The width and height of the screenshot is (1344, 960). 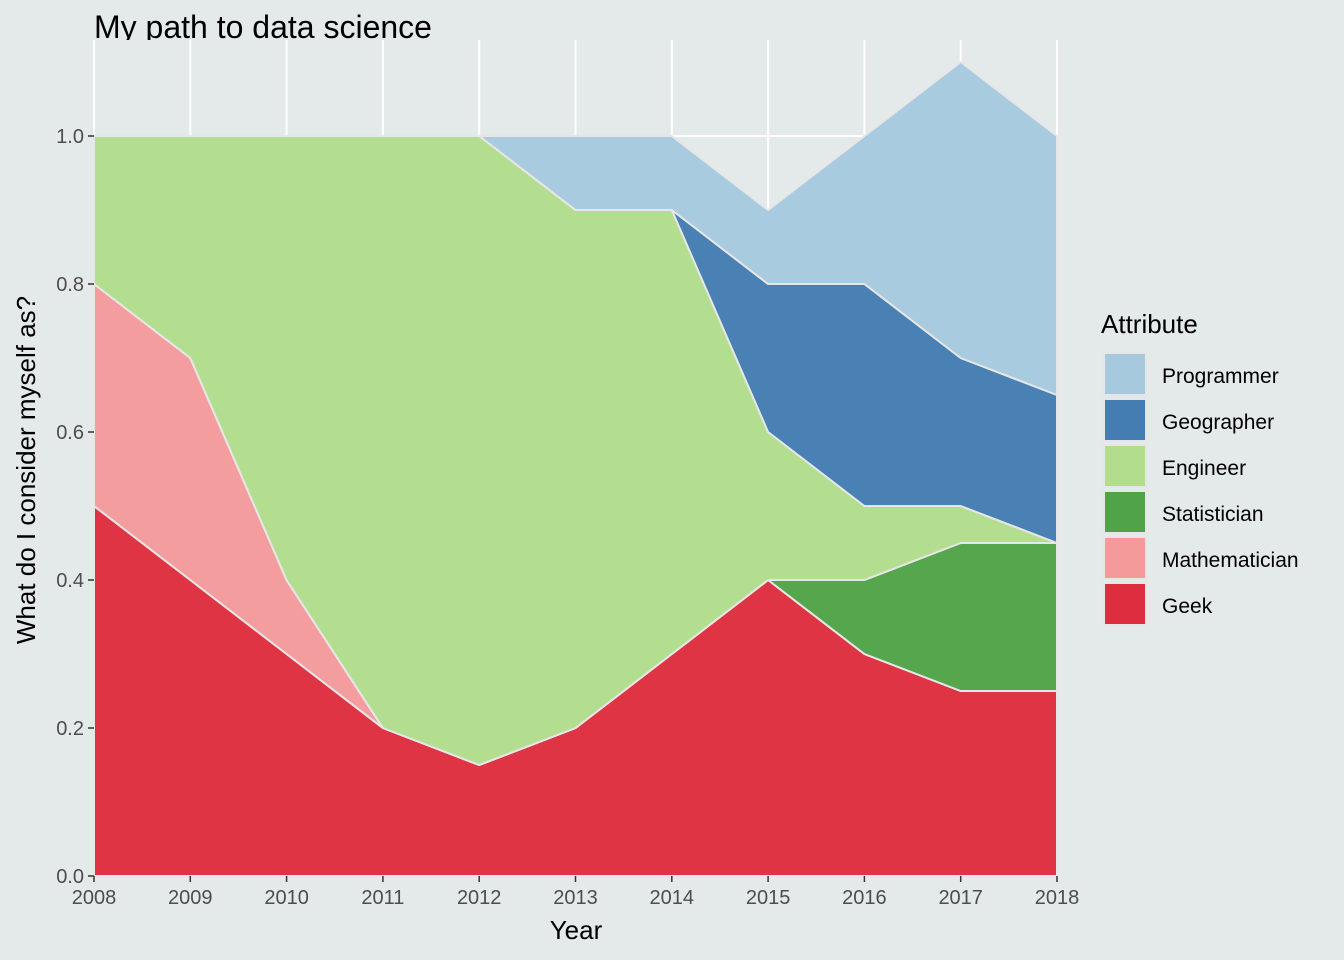 What do you see at coordinates (286, 898) in the screenshot?
I see `x-tick-label-2: 2010` at bounding box center [286, 898].